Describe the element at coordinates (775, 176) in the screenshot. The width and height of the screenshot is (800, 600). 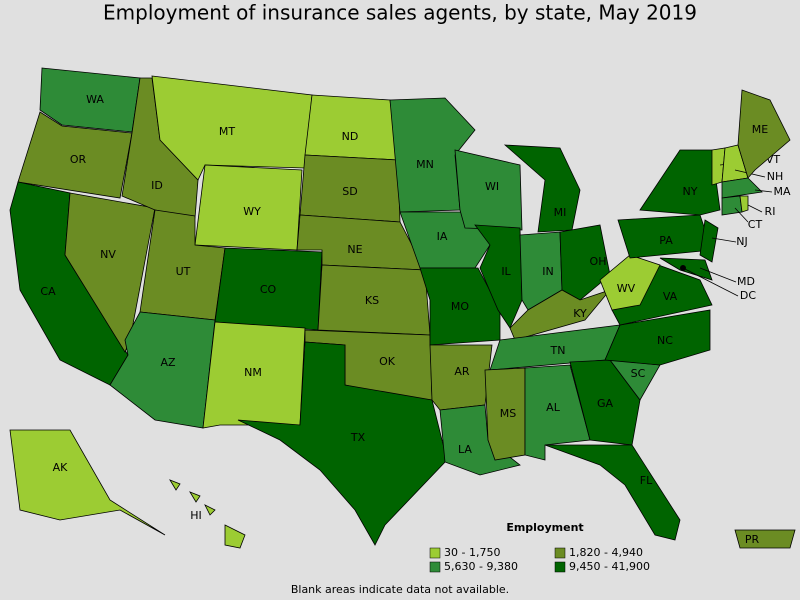
I see `state-label: NH` at that location.